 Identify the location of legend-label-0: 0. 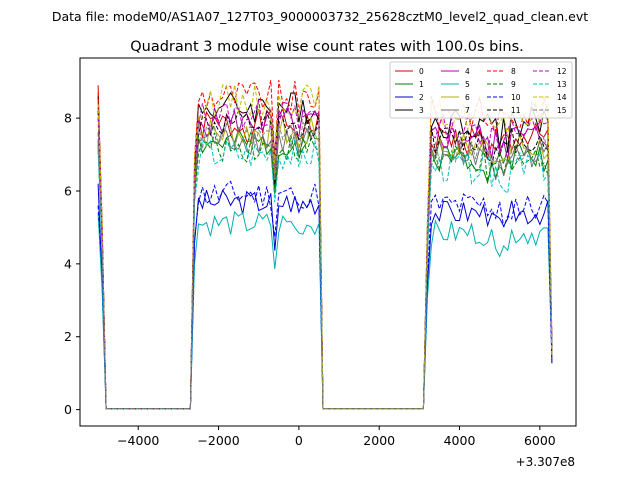
(421, 71).